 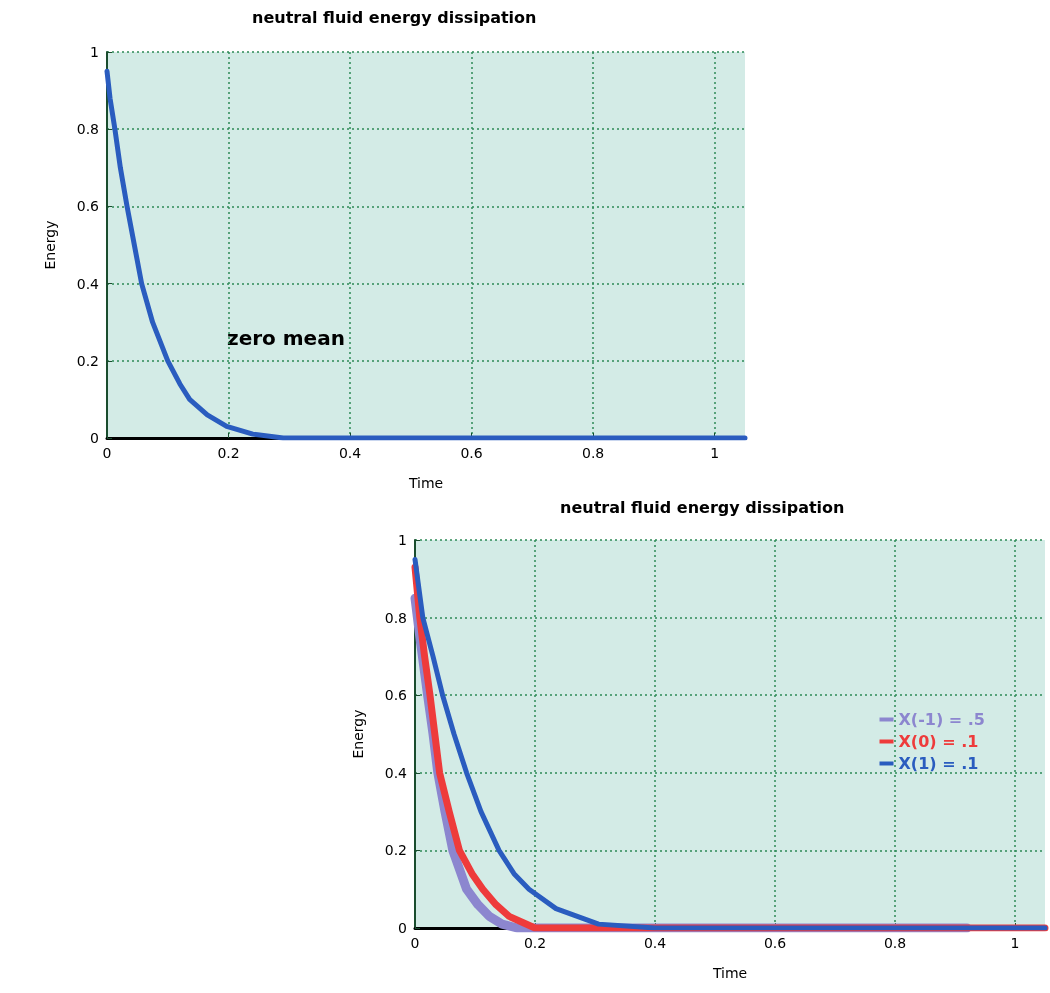 I want to click on annotation: zero mean, so click(x=286, y=338).